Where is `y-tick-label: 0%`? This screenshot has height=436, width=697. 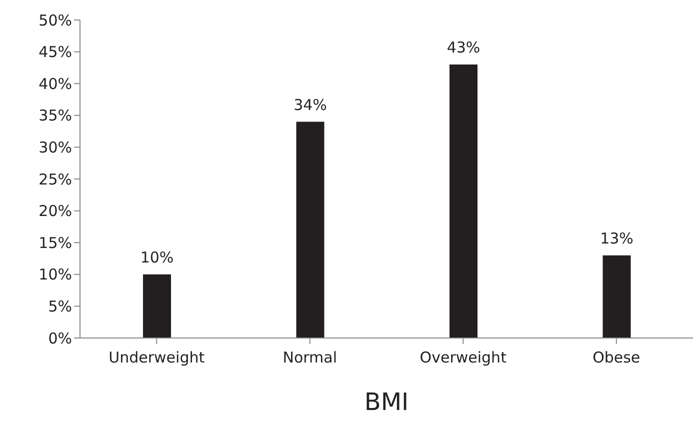 y-tick-label: 0% is located at coordinates (60, 338).